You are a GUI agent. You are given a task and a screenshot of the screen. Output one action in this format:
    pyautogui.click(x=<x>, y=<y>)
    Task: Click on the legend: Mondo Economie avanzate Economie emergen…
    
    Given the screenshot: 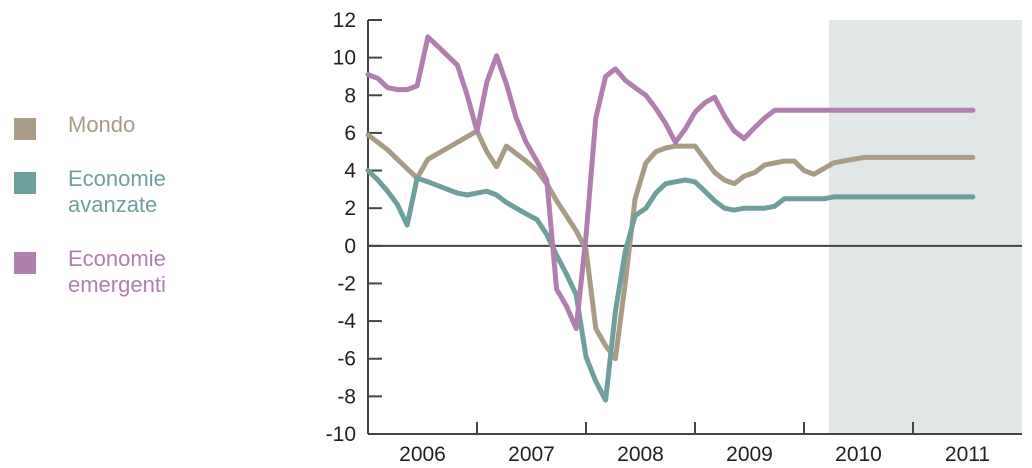 What is the action you would take?
    pyautogui.click(x=114, y=219)
    